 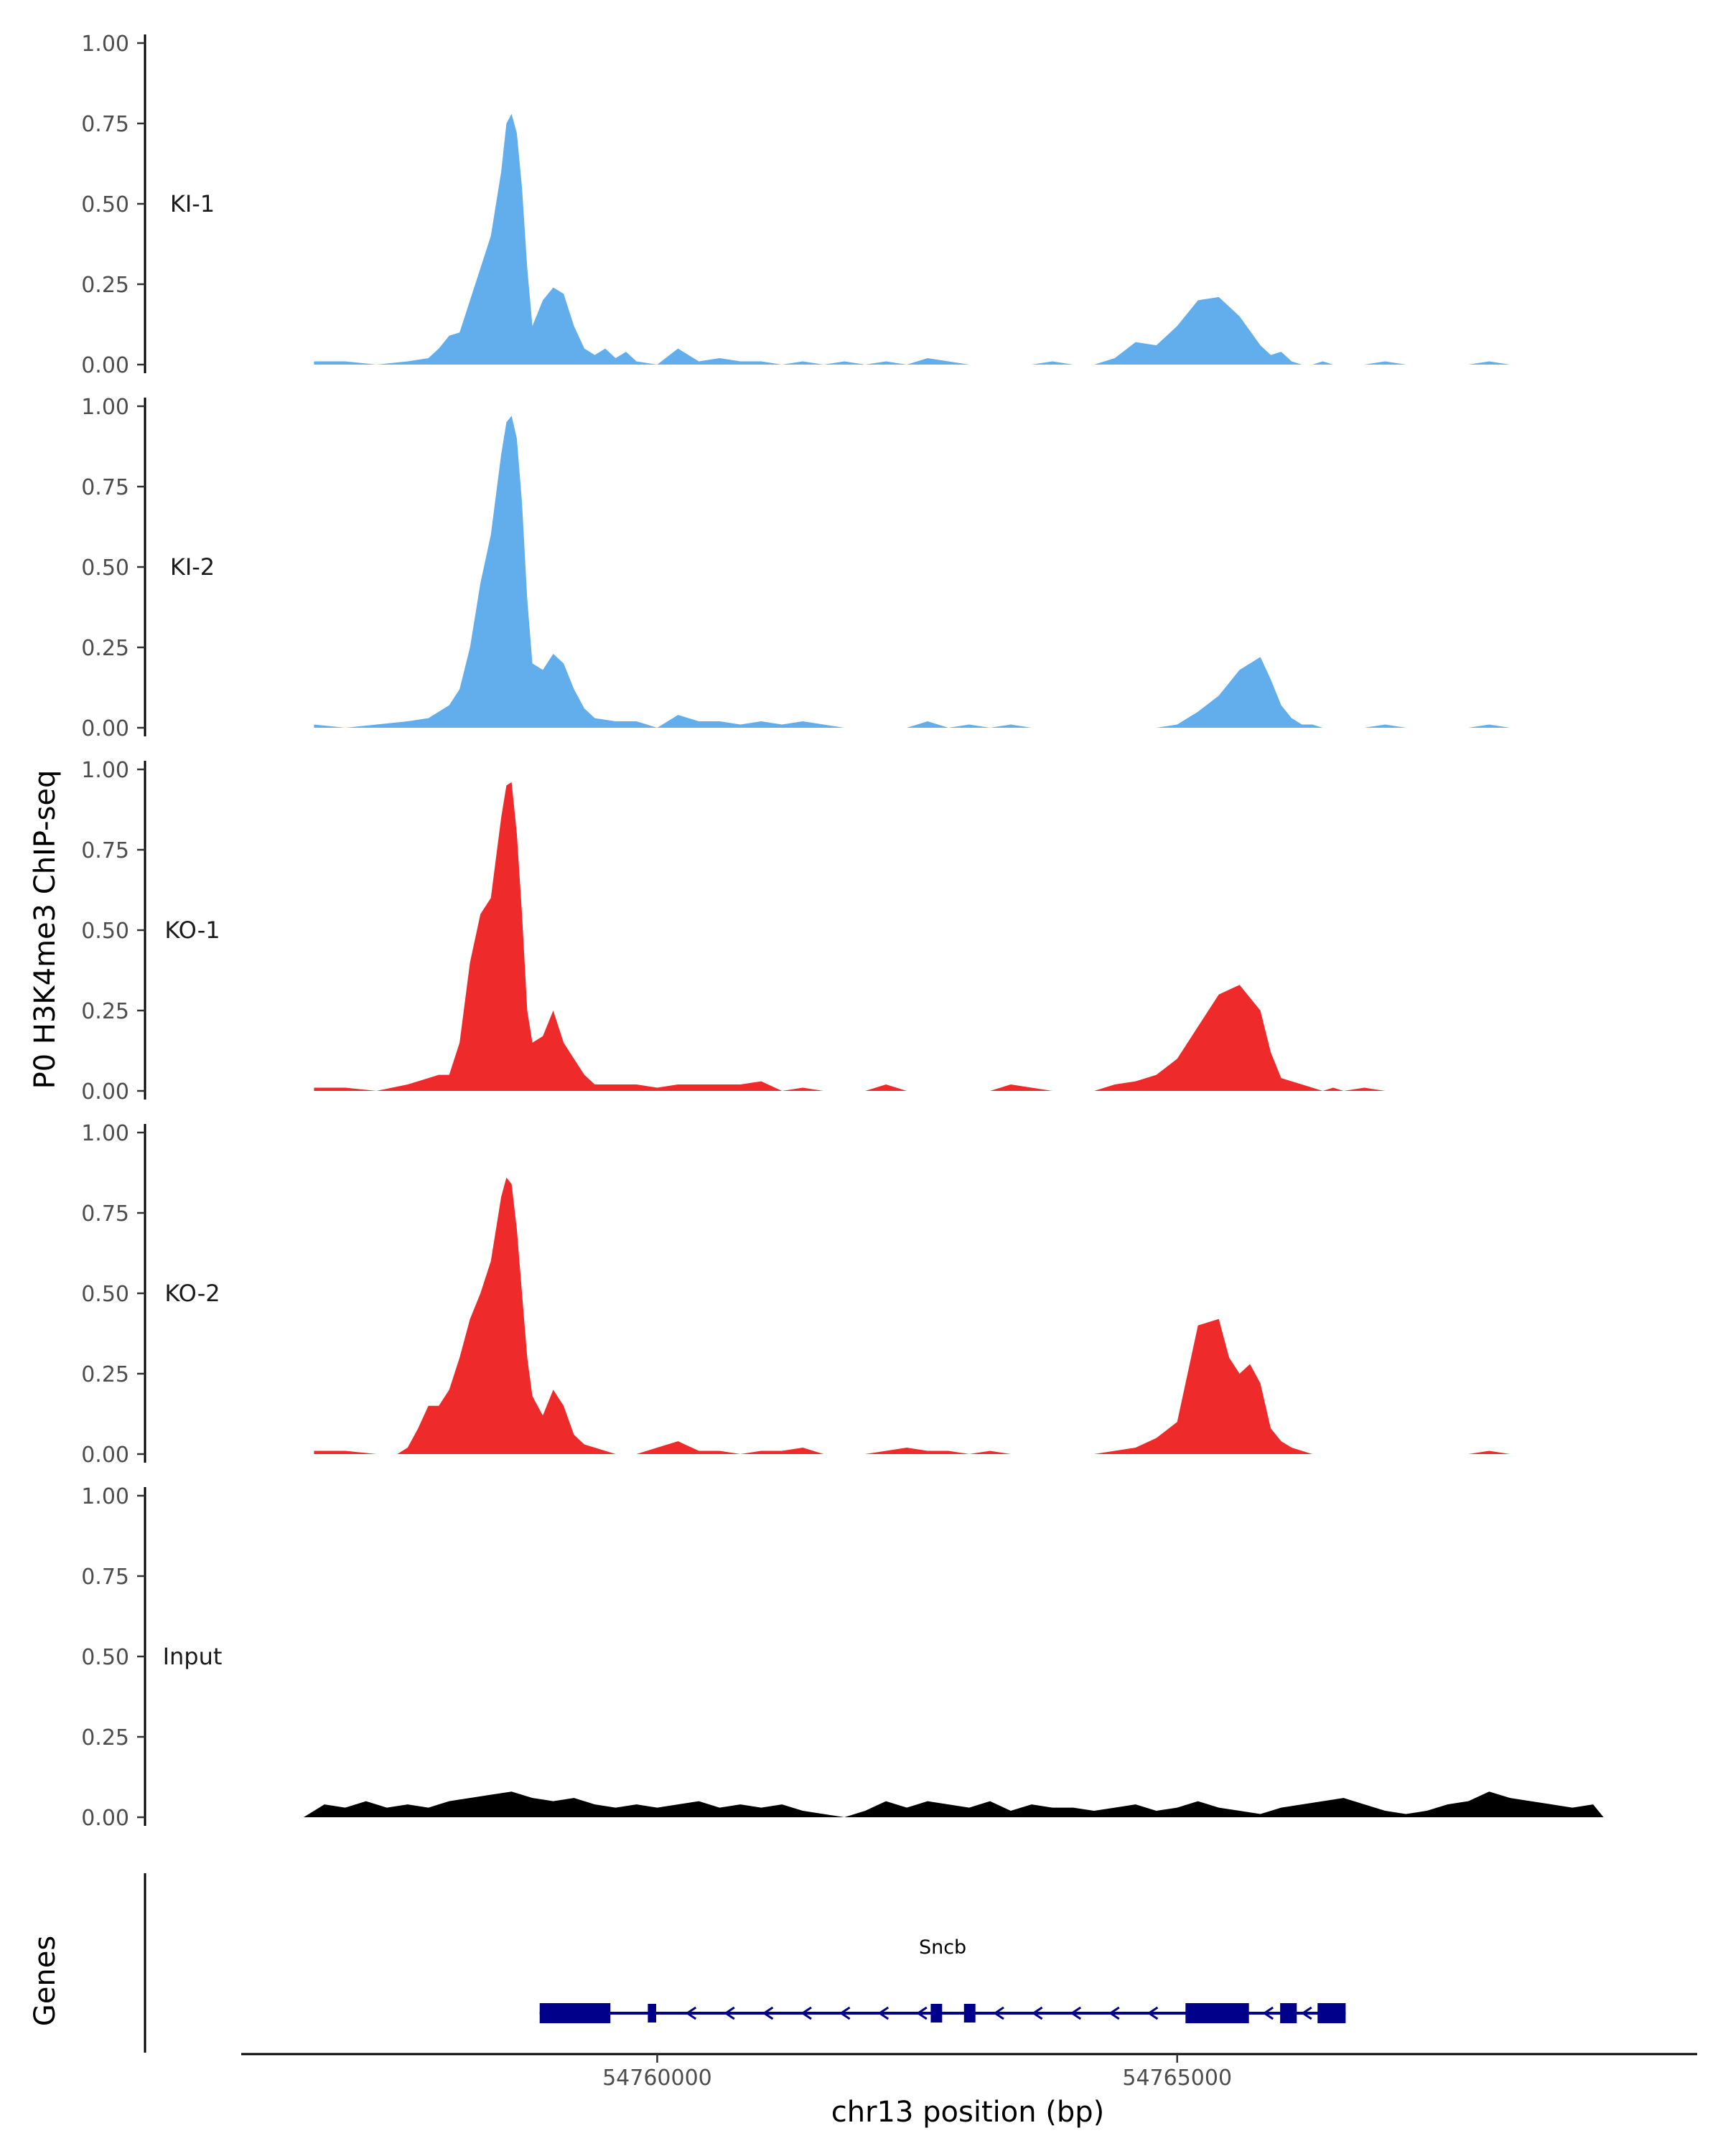 What do you see at coordinates (969, 2072) in the screenshot?
I see `x-axis: 54760000 54765000` at bounding box center [969, 2072].